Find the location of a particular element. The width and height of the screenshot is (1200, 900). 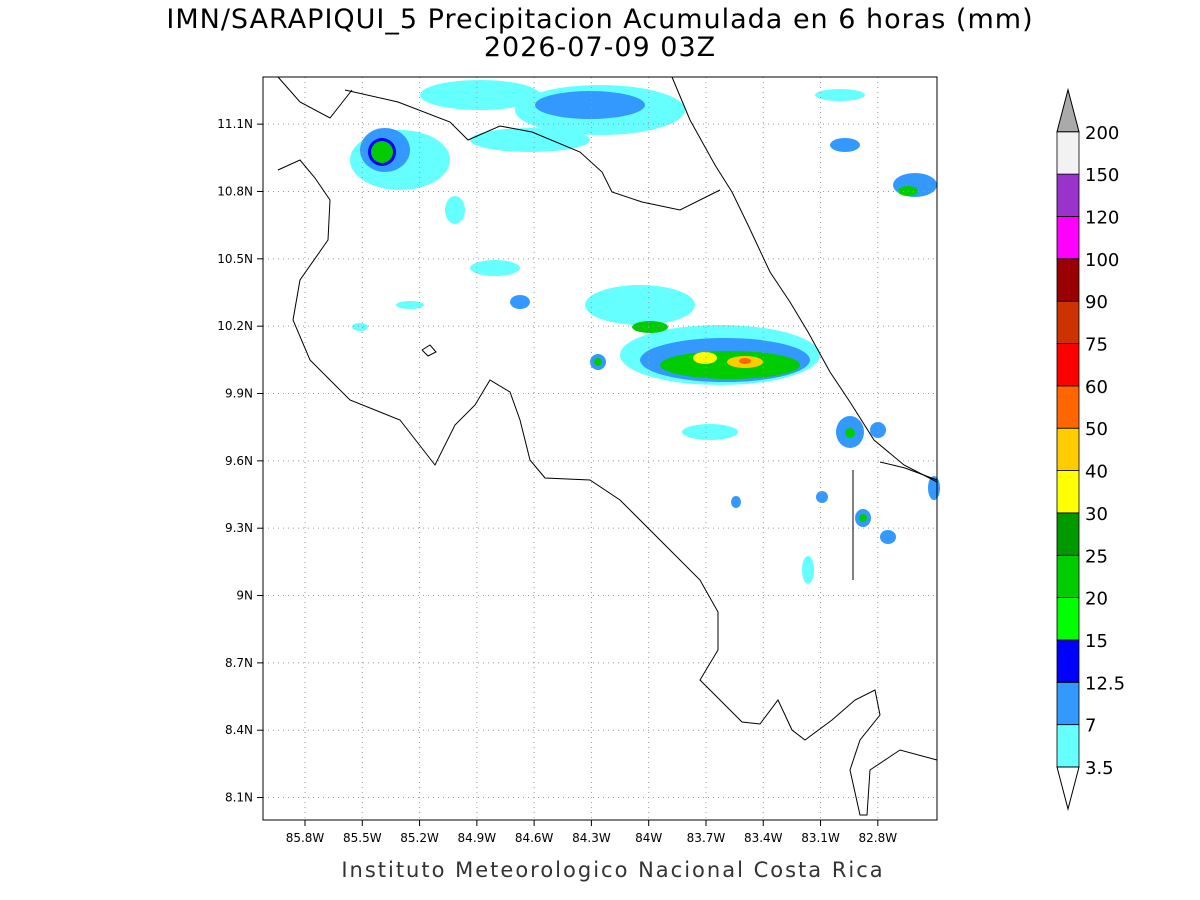

colorbar-label: 120 is located at coordinates (1102, 217).